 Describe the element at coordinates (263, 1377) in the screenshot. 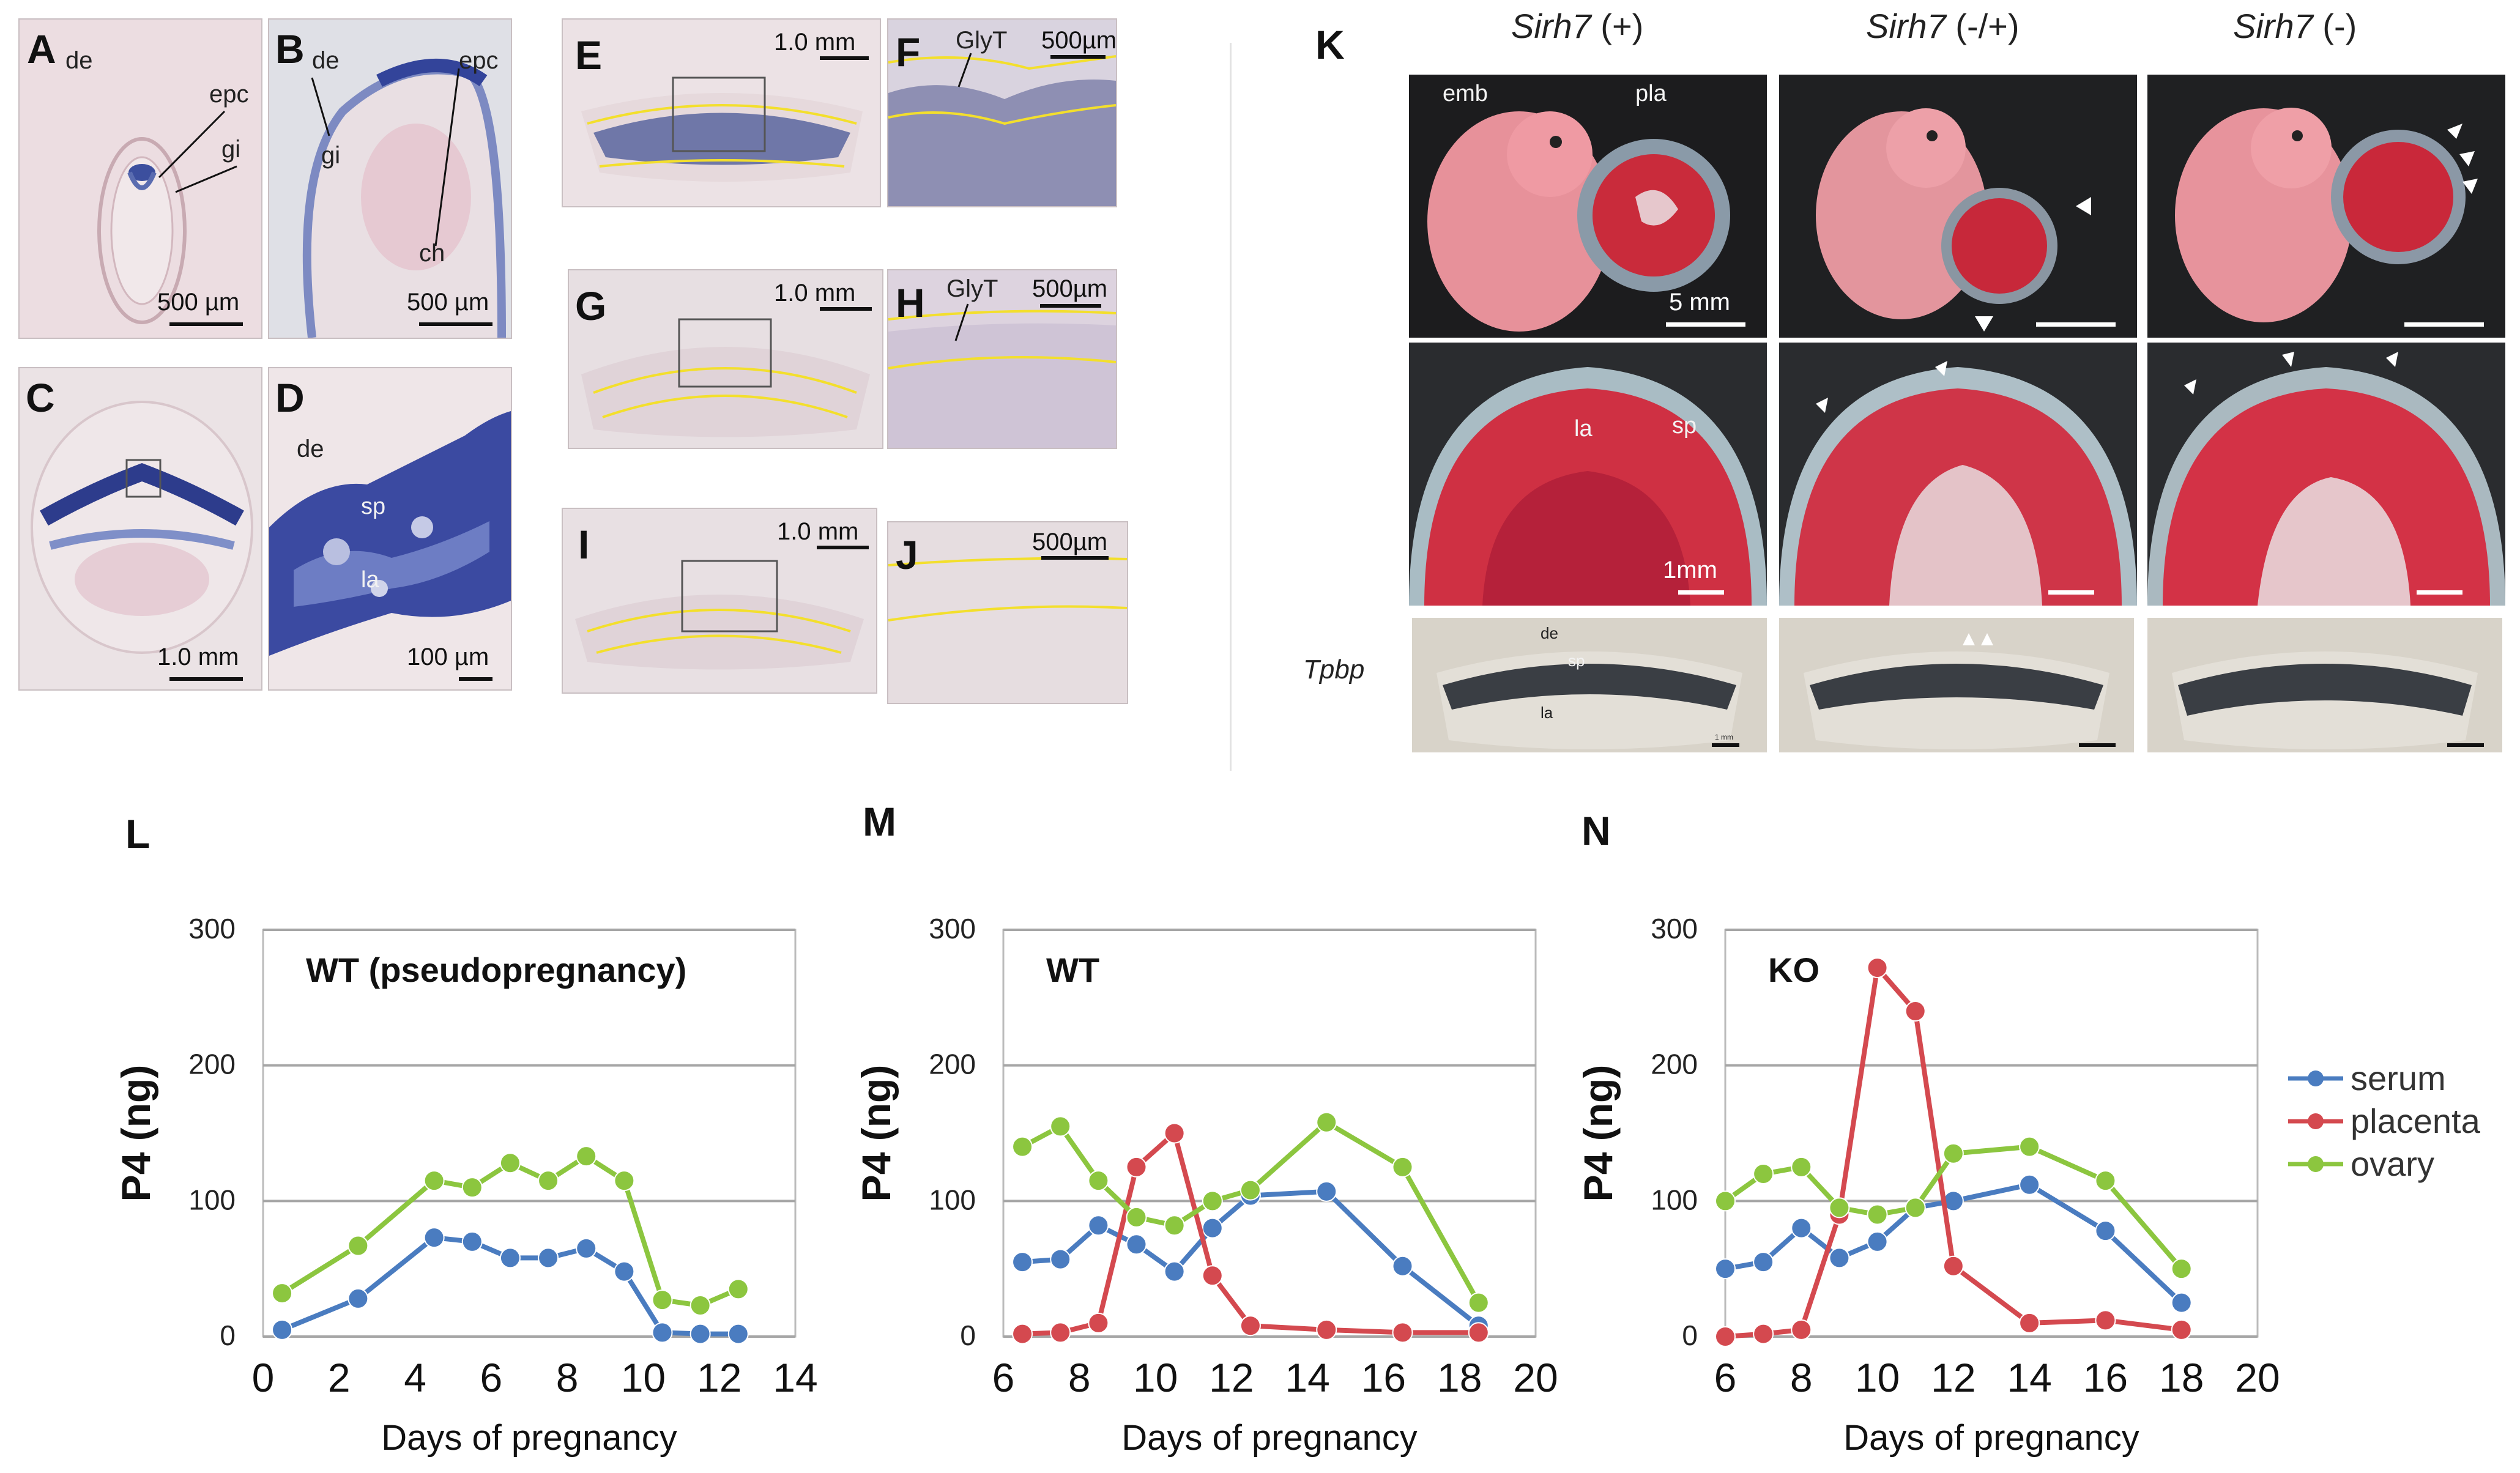

I see `x-tick-label: 0` at that location.